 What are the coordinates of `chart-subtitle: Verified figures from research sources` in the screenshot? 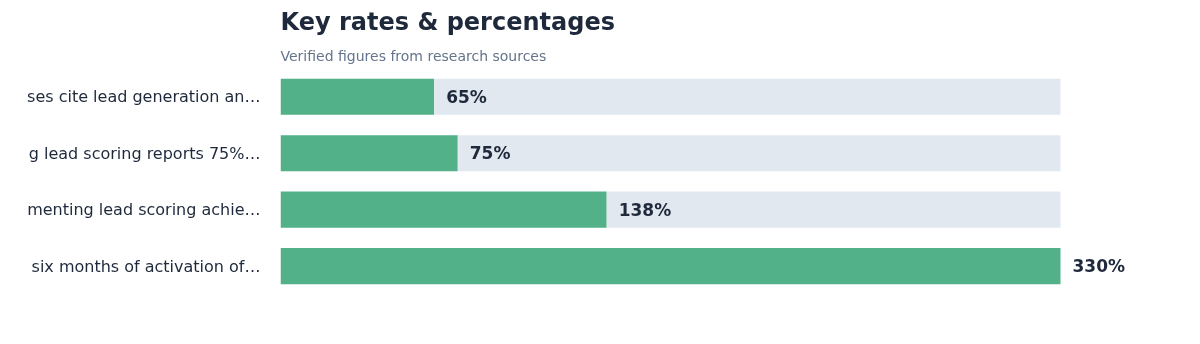 It's located at (413, 55).